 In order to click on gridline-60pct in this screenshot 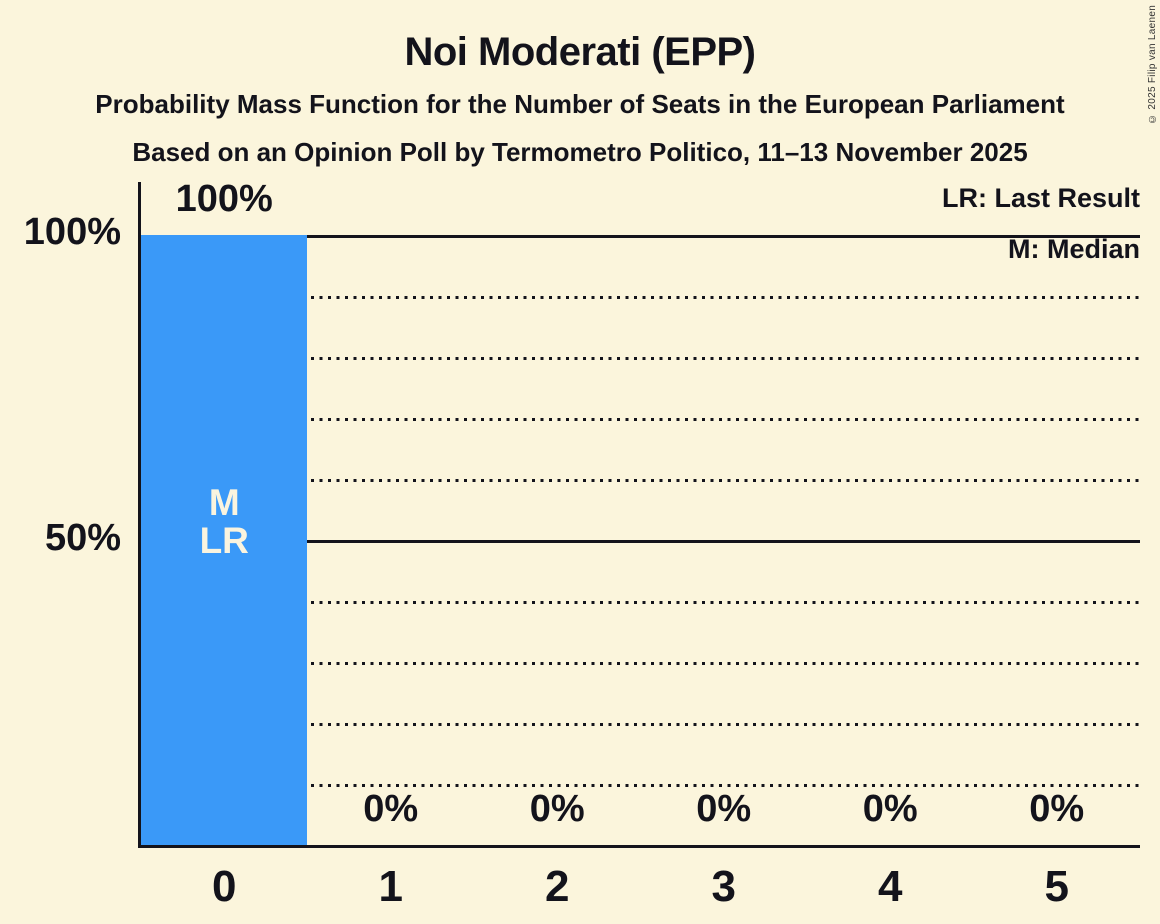, I will do `click(640, 480)`.